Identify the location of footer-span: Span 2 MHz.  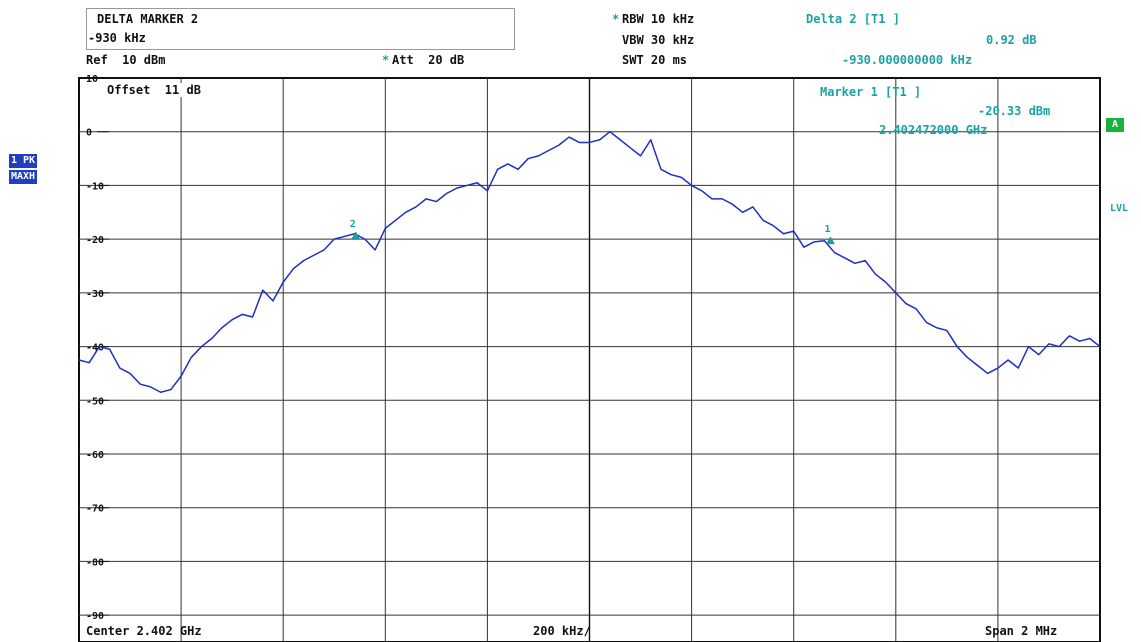
(1021, 631).